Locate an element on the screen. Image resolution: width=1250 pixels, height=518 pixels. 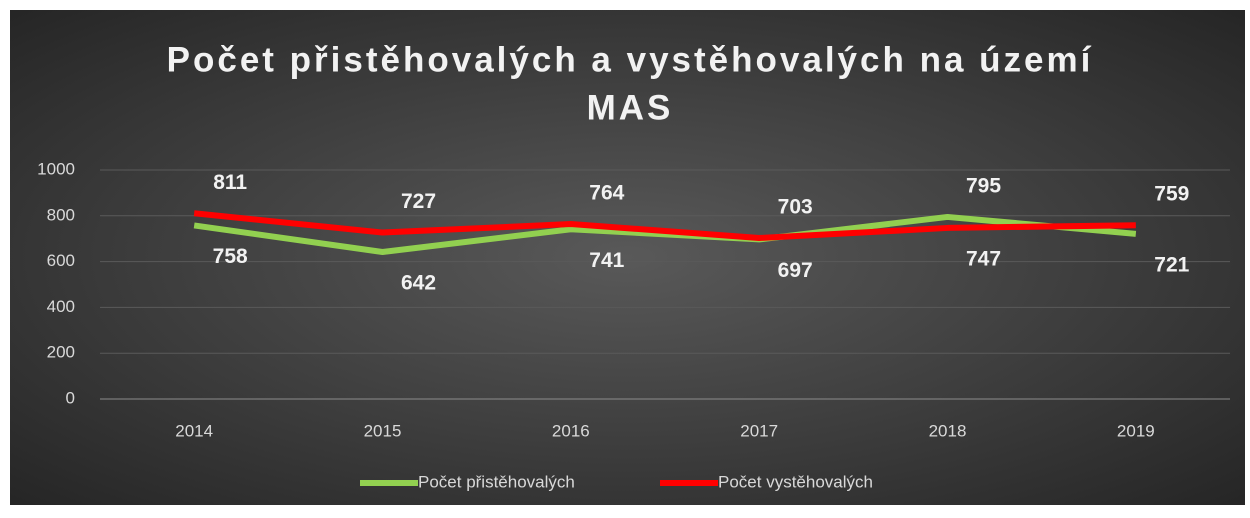
x-tick-label: 2019 is located at coordinates (1136, 430).